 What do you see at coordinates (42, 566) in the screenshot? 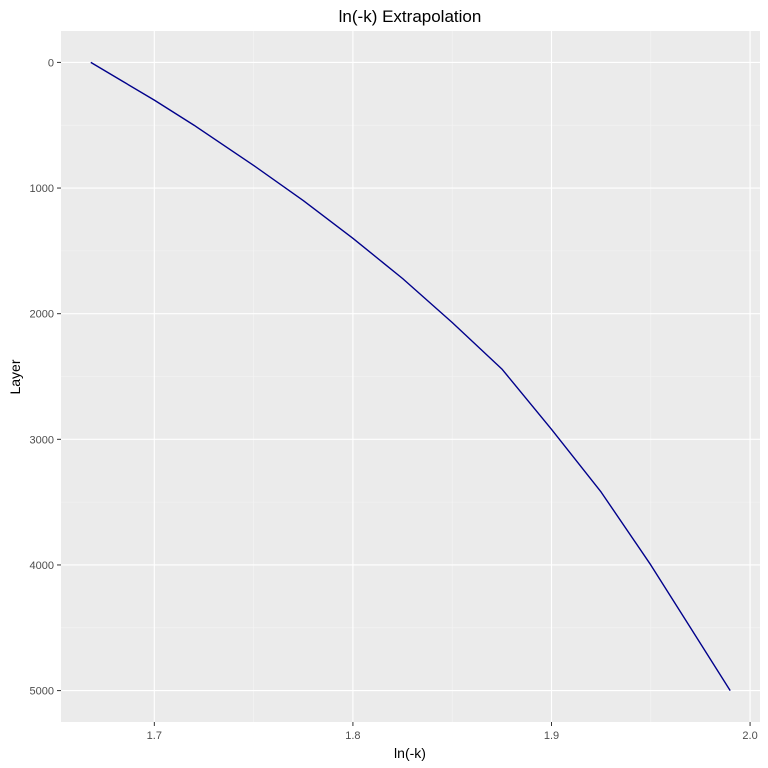
I see `y-tick-label: 4000` at bounding box center [42, 566].